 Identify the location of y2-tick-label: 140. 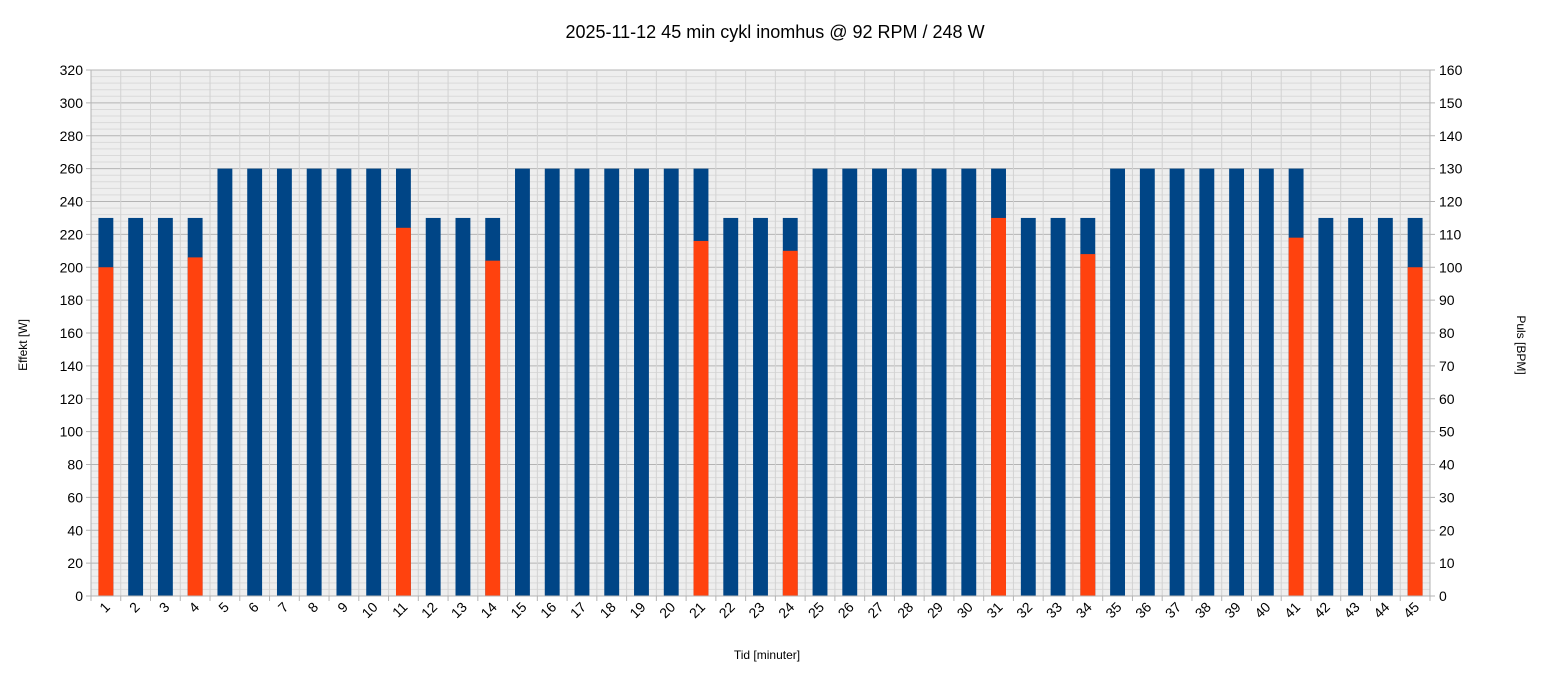
(1451, 136).